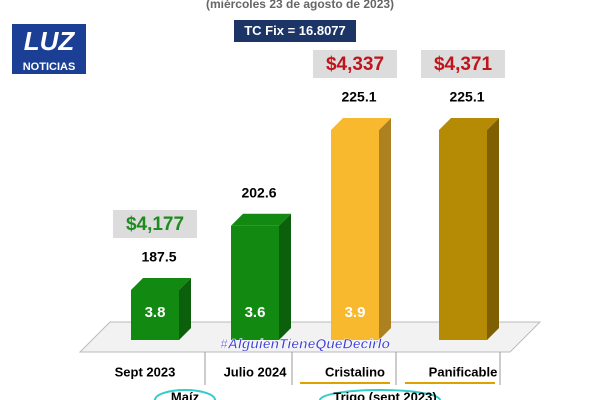 This screenshot has width=600, height=400. I want to click on x-tick-label: Panificable, so click(463, 371).